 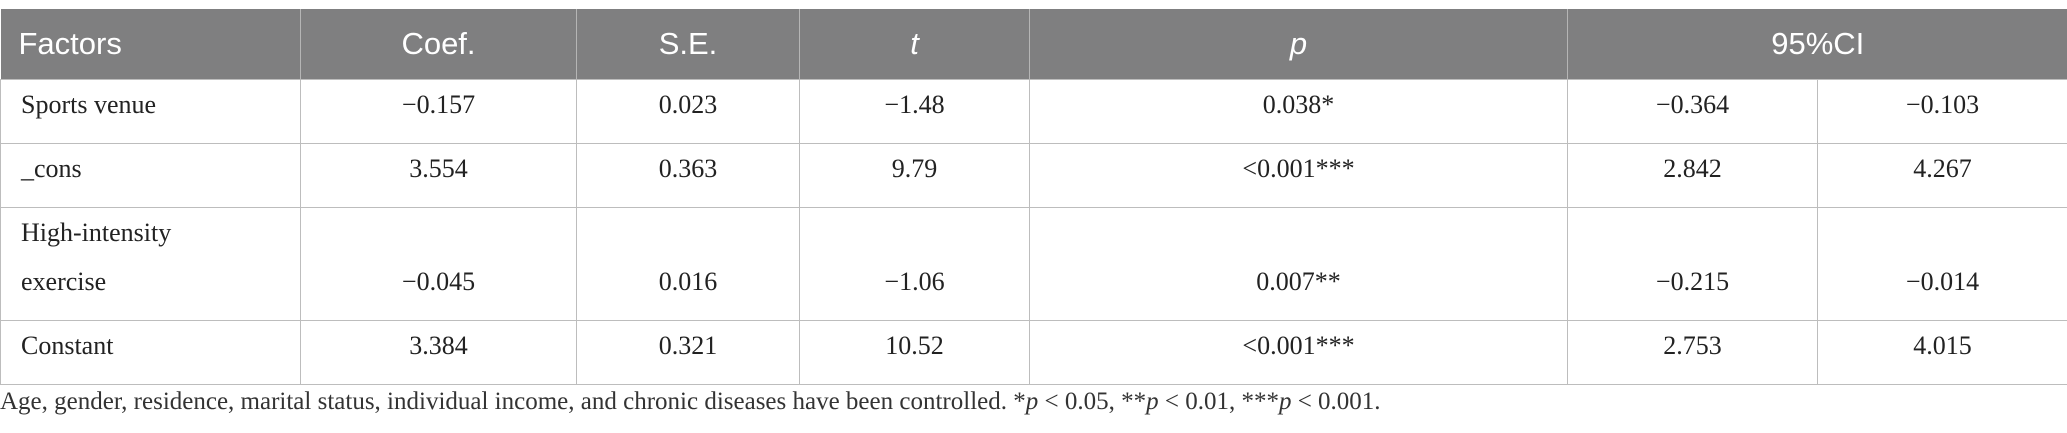 I want to click on header-cell: Factors, so click(x=150, y=44).